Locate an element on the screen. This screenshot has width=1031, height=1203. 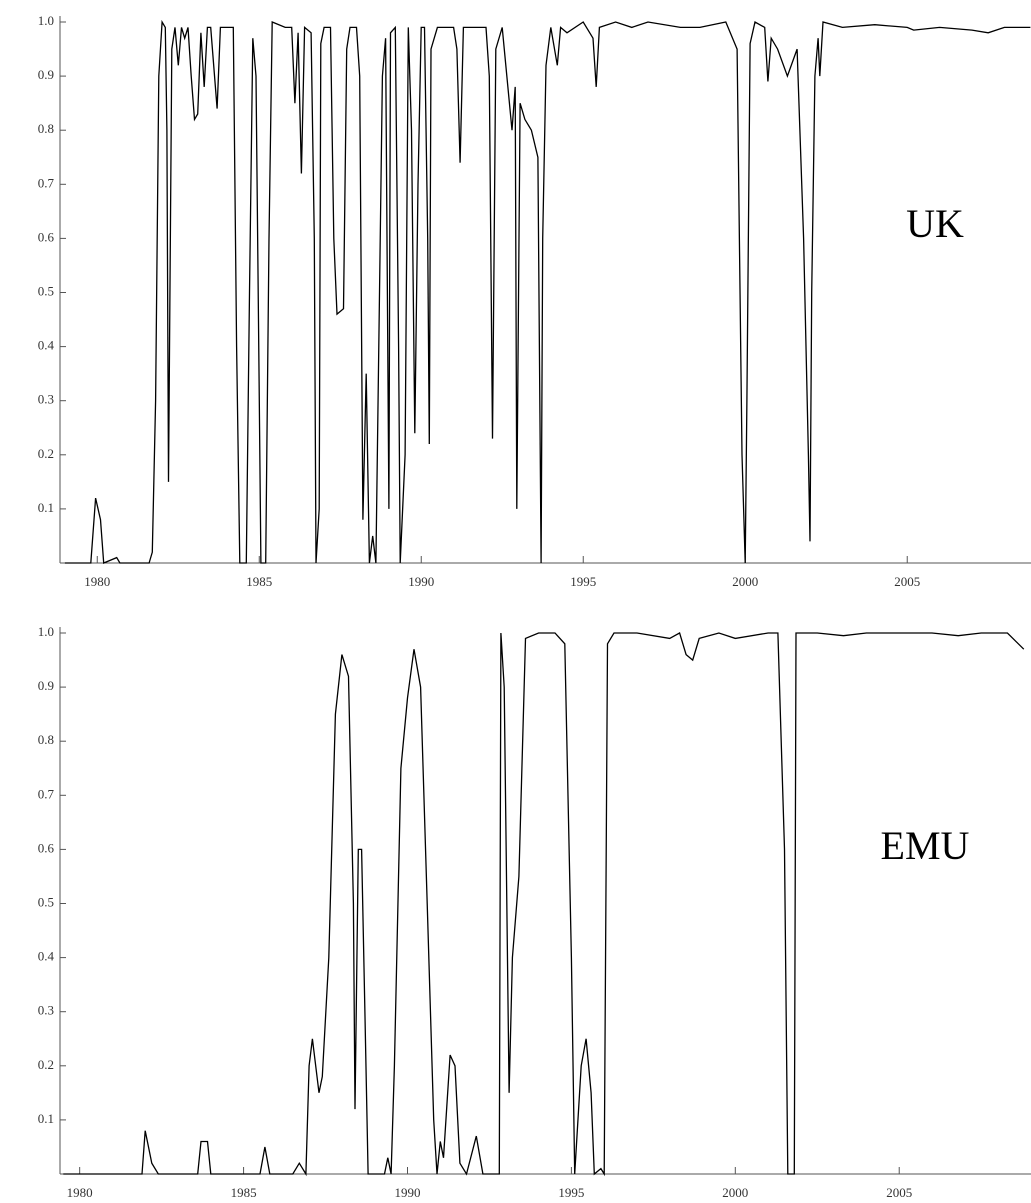
annotation: EMU is located at coordinates (925, 845).